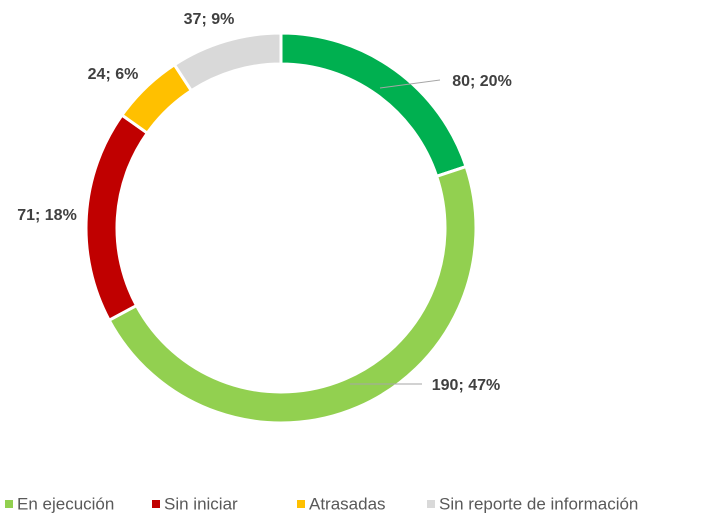  What do you see at coordinates (65, 503) in the screenshot?
I see `legend-label: En ejecución` at bounding box center [65, 503].